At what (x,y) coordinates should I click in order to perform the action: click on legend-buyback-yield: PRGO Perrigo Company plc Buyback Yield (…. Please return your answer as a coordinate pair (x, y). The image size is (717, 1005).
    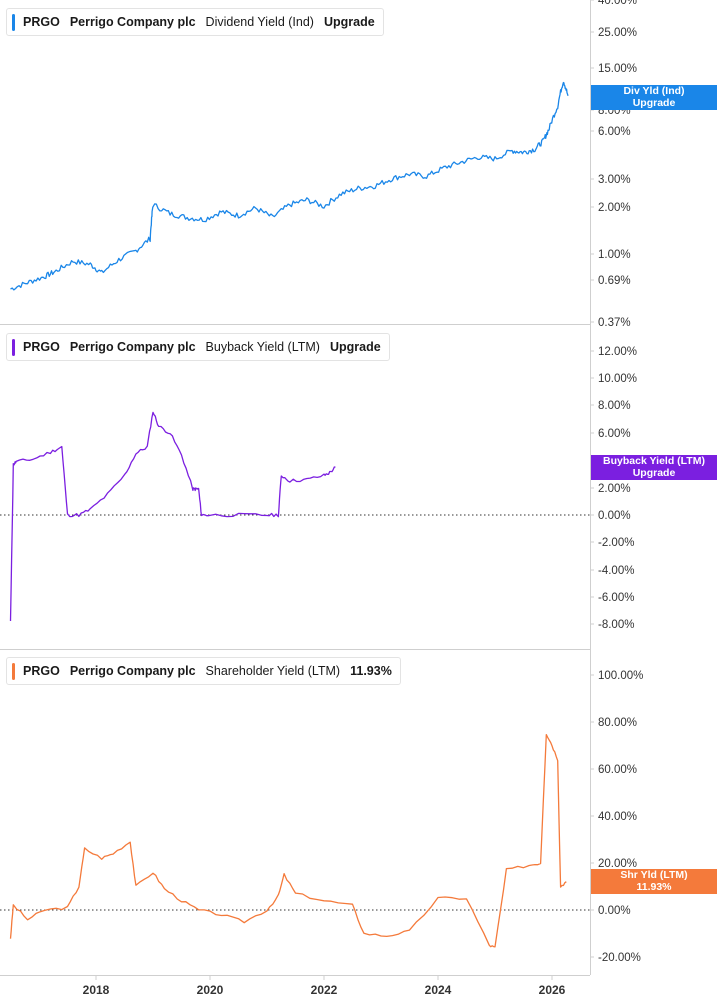
    Looking at the image, I should click on (198, 347).